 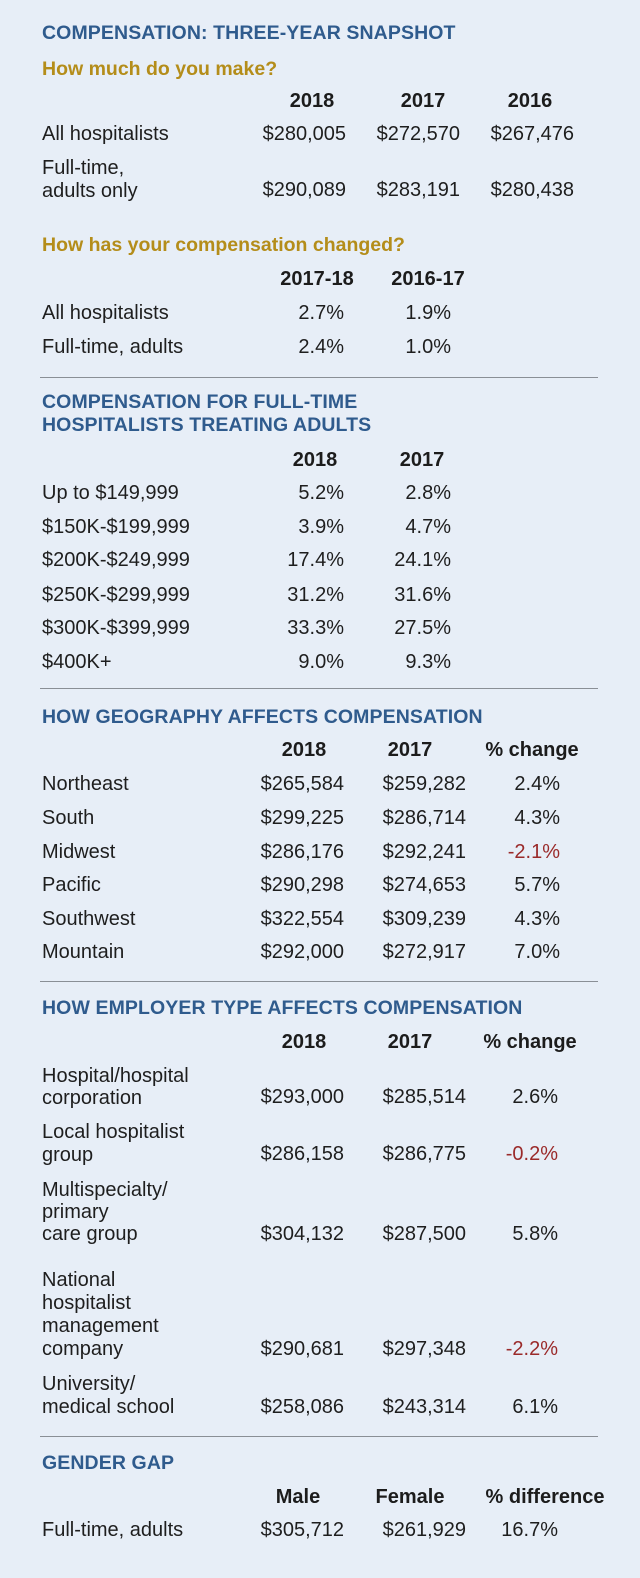 What do you see at coordinates (321, 347) in the screenshot?
I see `changed-value: 2.4%` at bounding box center [321, 347].